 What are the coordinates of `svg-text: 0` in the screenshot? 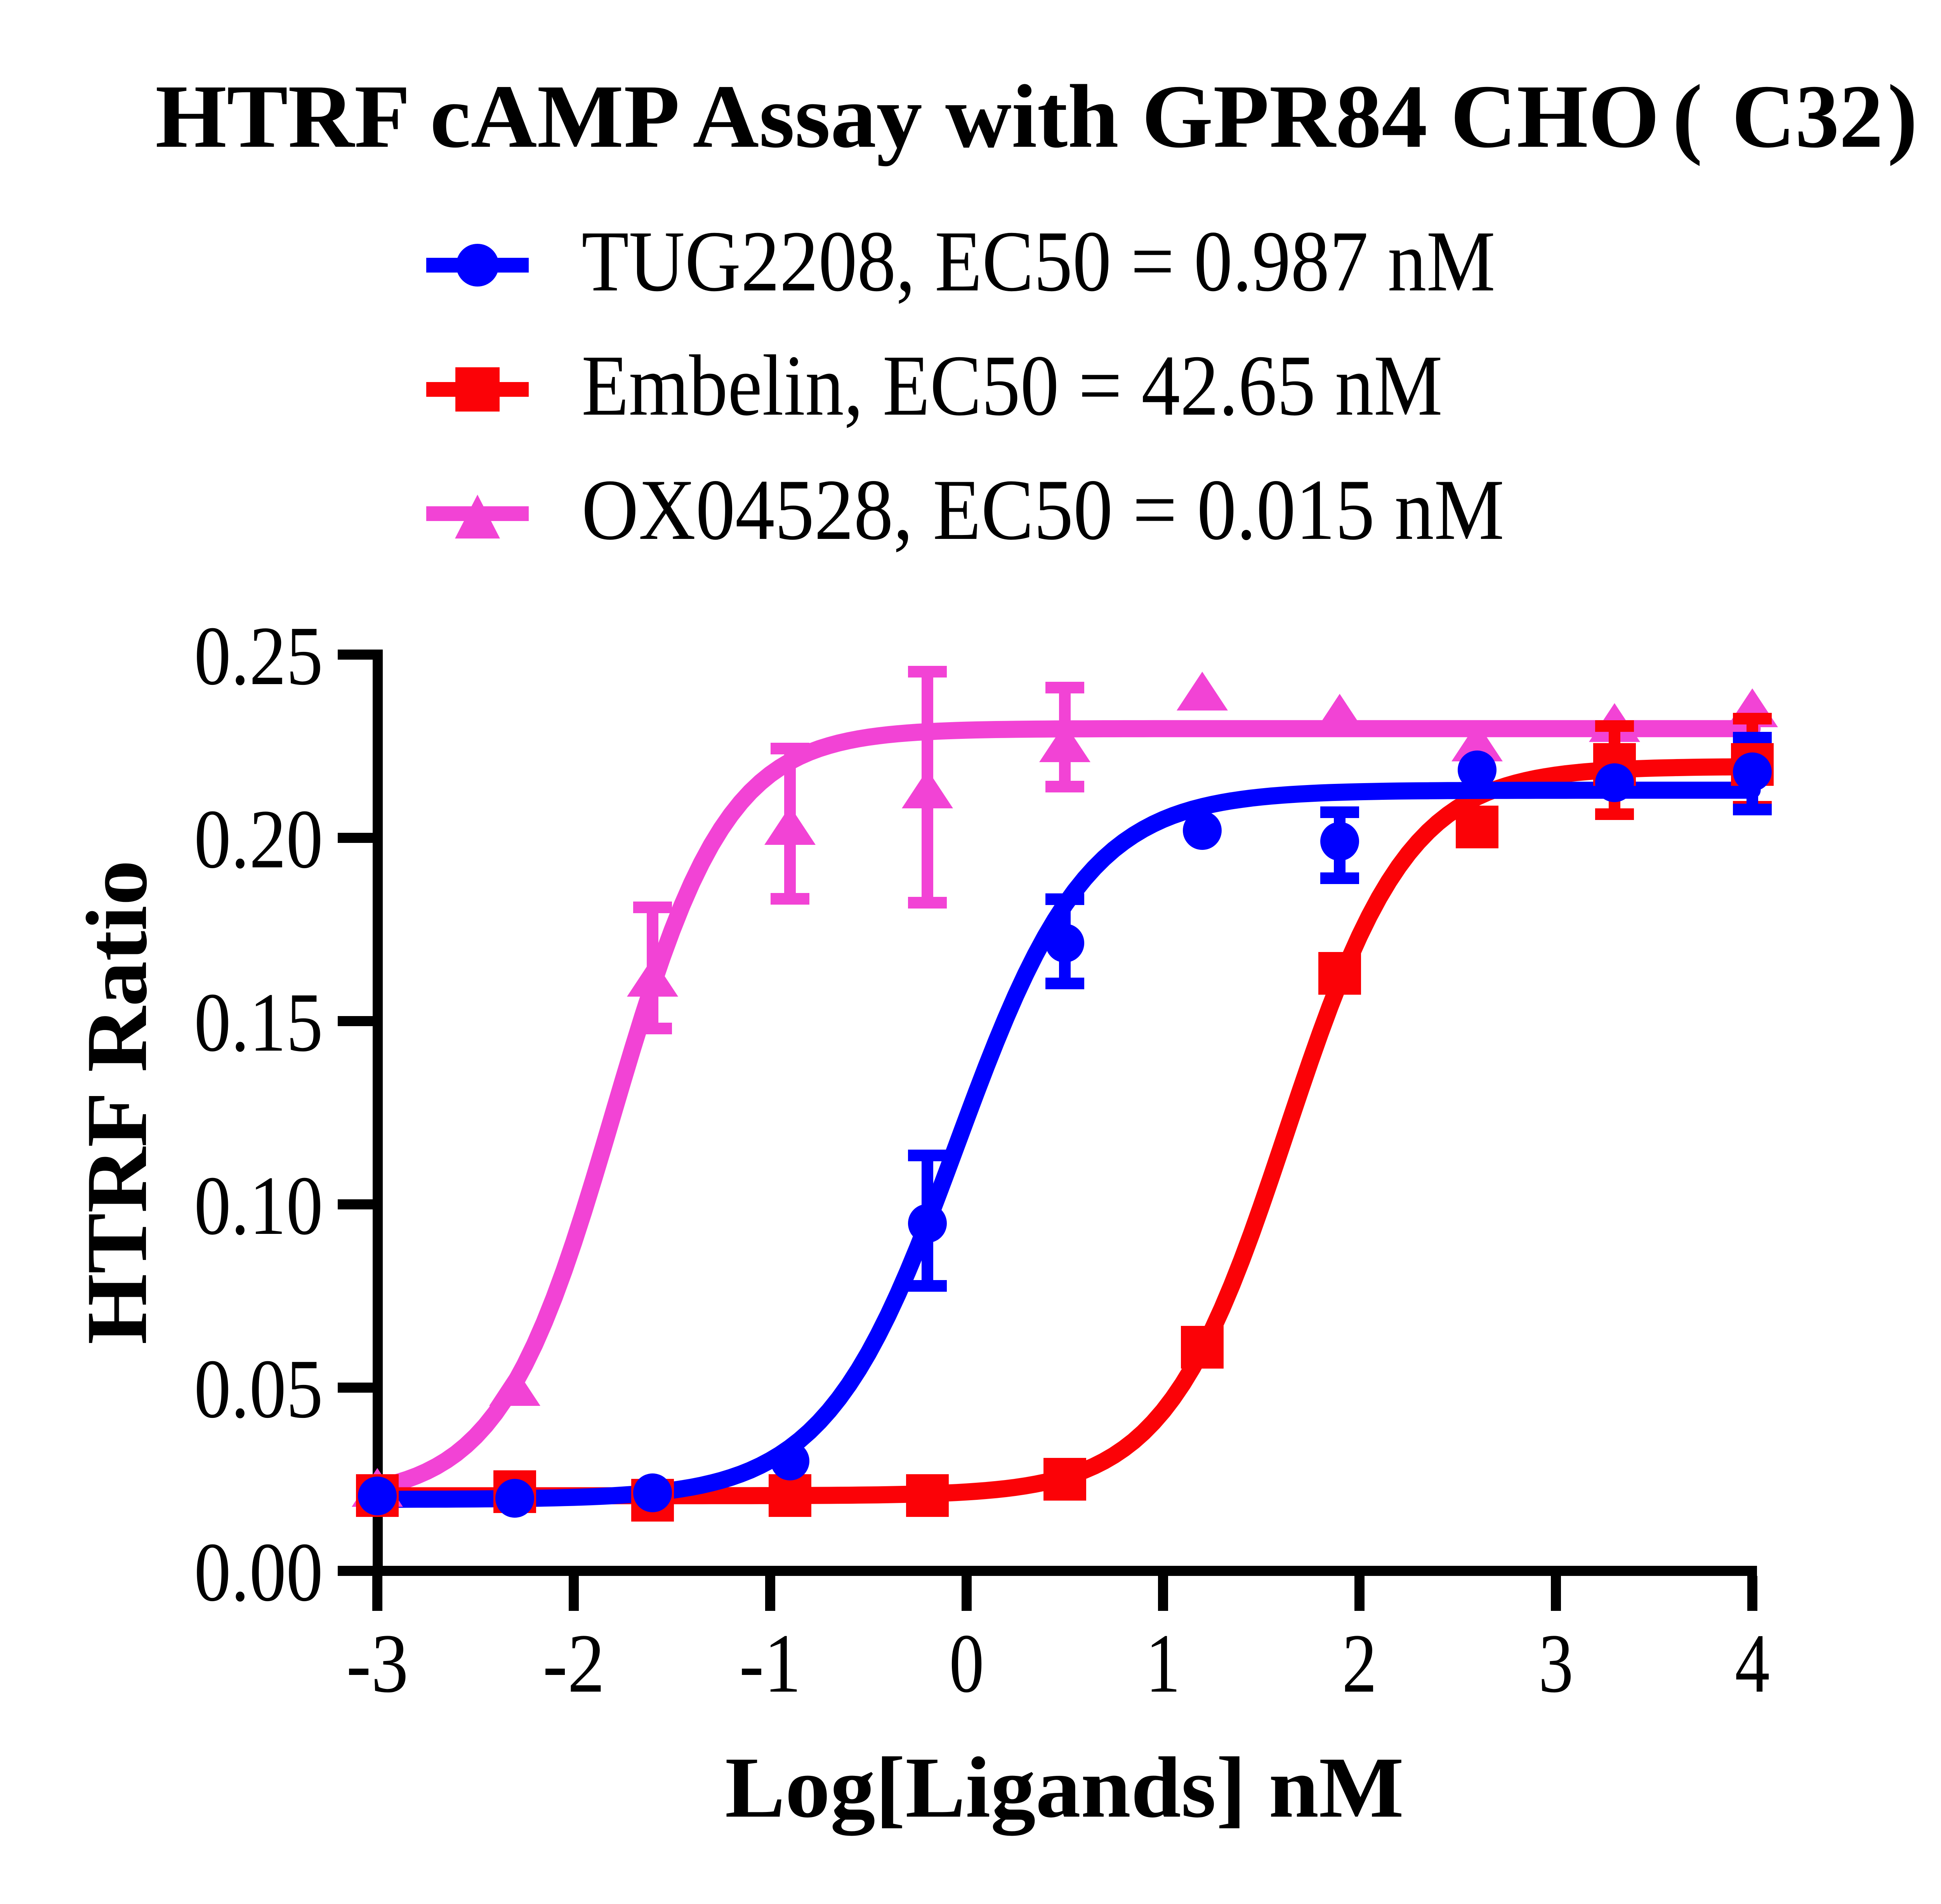 It's located at (966, 1663).